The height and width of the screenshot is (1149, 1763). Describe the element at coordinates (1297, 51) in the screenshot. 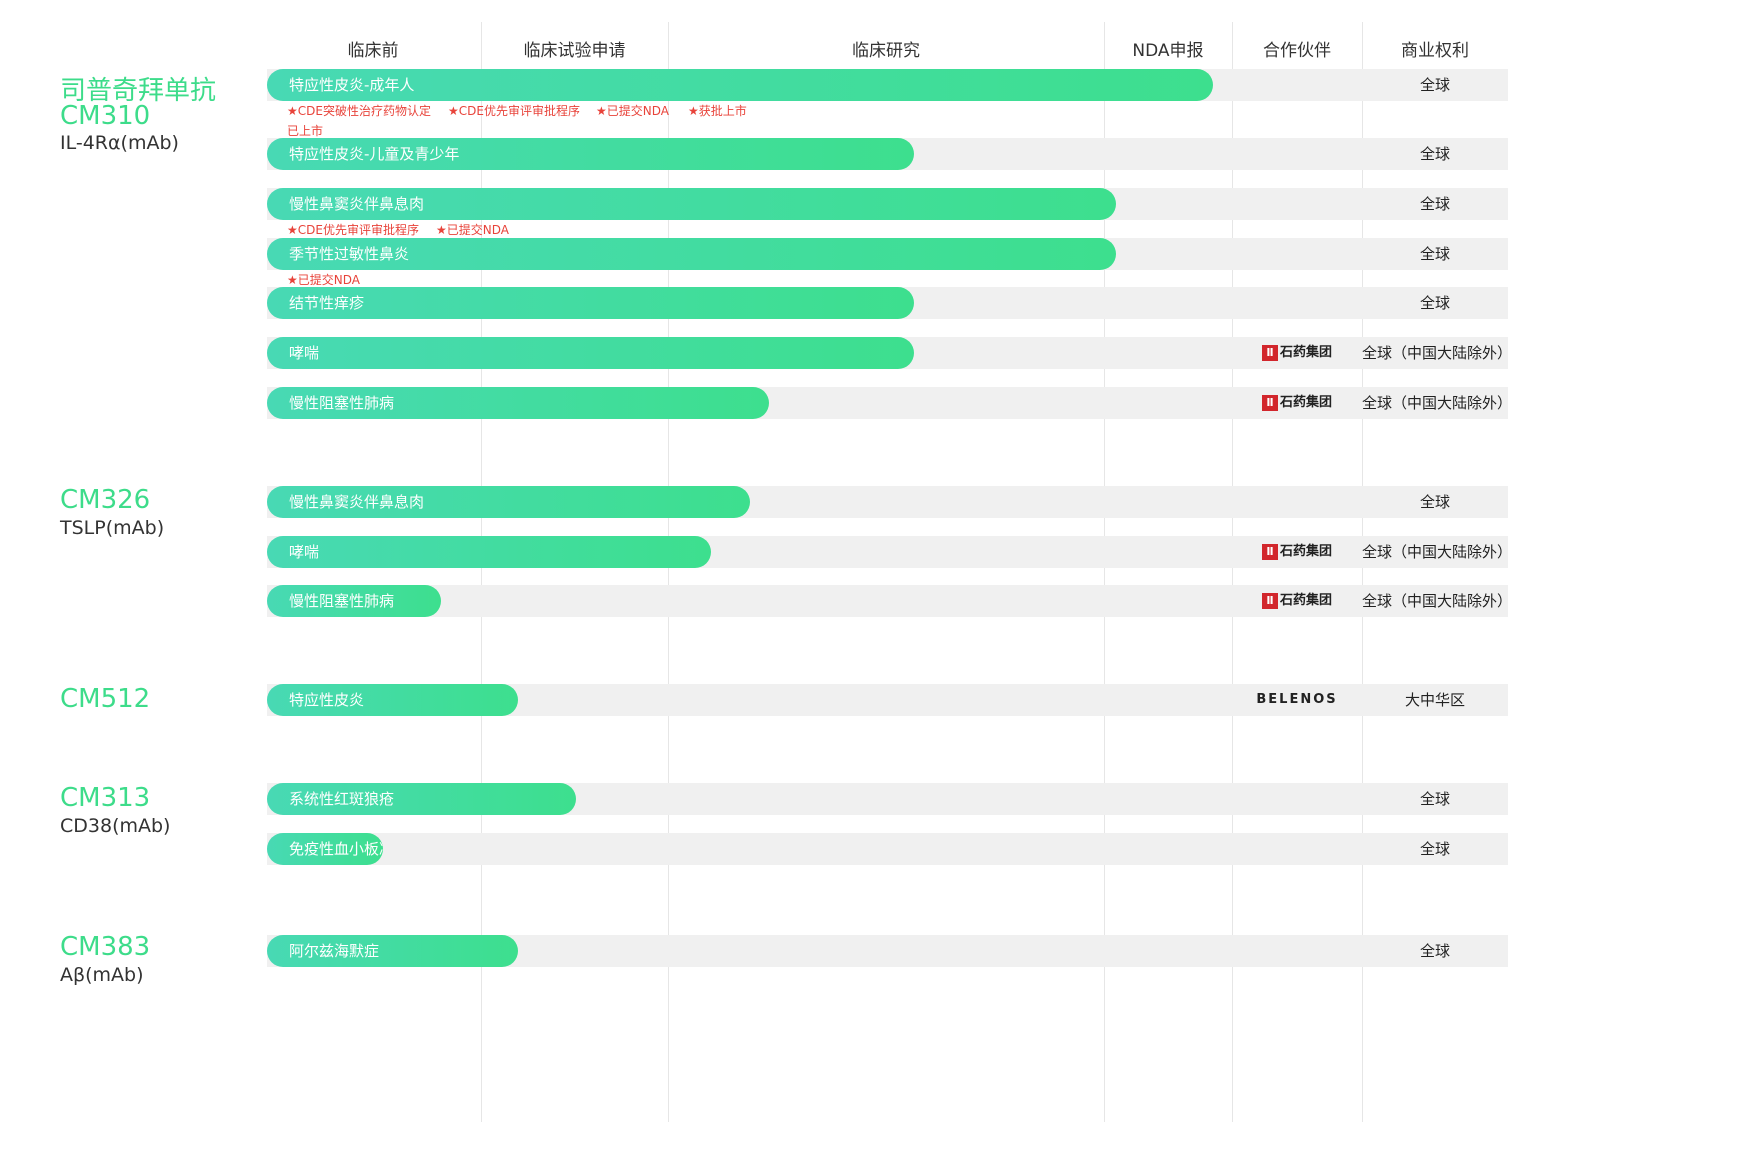

I see `stage-header: 合作伙伴` at that location.